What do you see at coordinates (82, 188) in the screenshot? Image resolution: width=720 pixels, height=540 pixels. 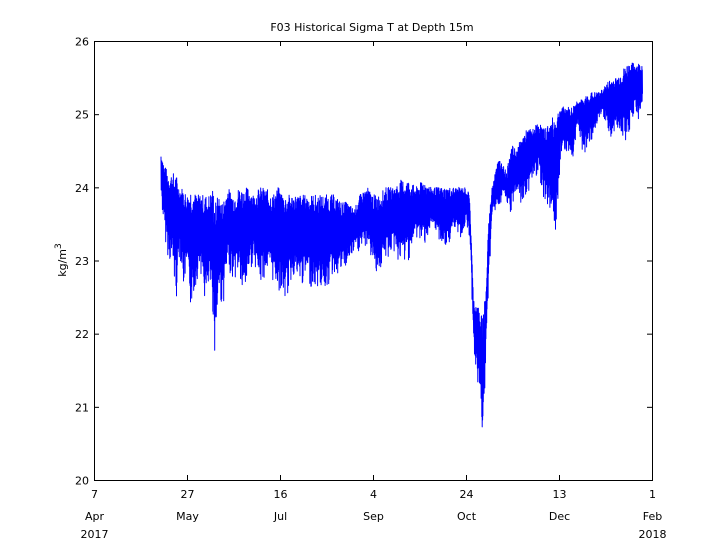 I see `y-tick-label: 24` at bounding box center [82, 188].